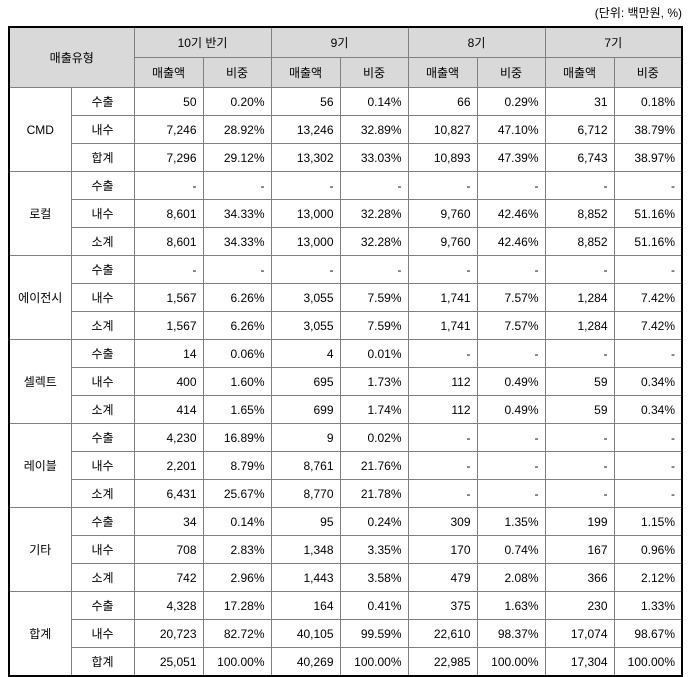 The image size is (689, 677). I want to click on table-row: 레이블 수출 4,230 16.89% 9 0.02% - - - -, so click(345, 465).